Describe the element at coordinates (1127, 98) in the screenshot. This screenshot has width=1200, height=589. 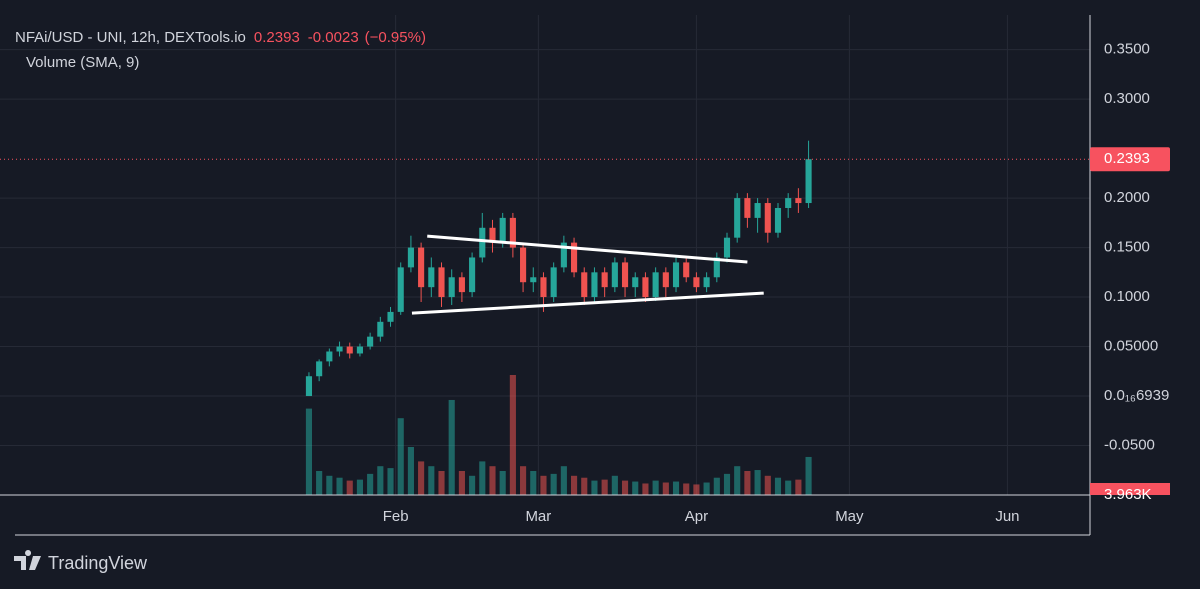
I see `y-tick-label: 0.3000` at that location.